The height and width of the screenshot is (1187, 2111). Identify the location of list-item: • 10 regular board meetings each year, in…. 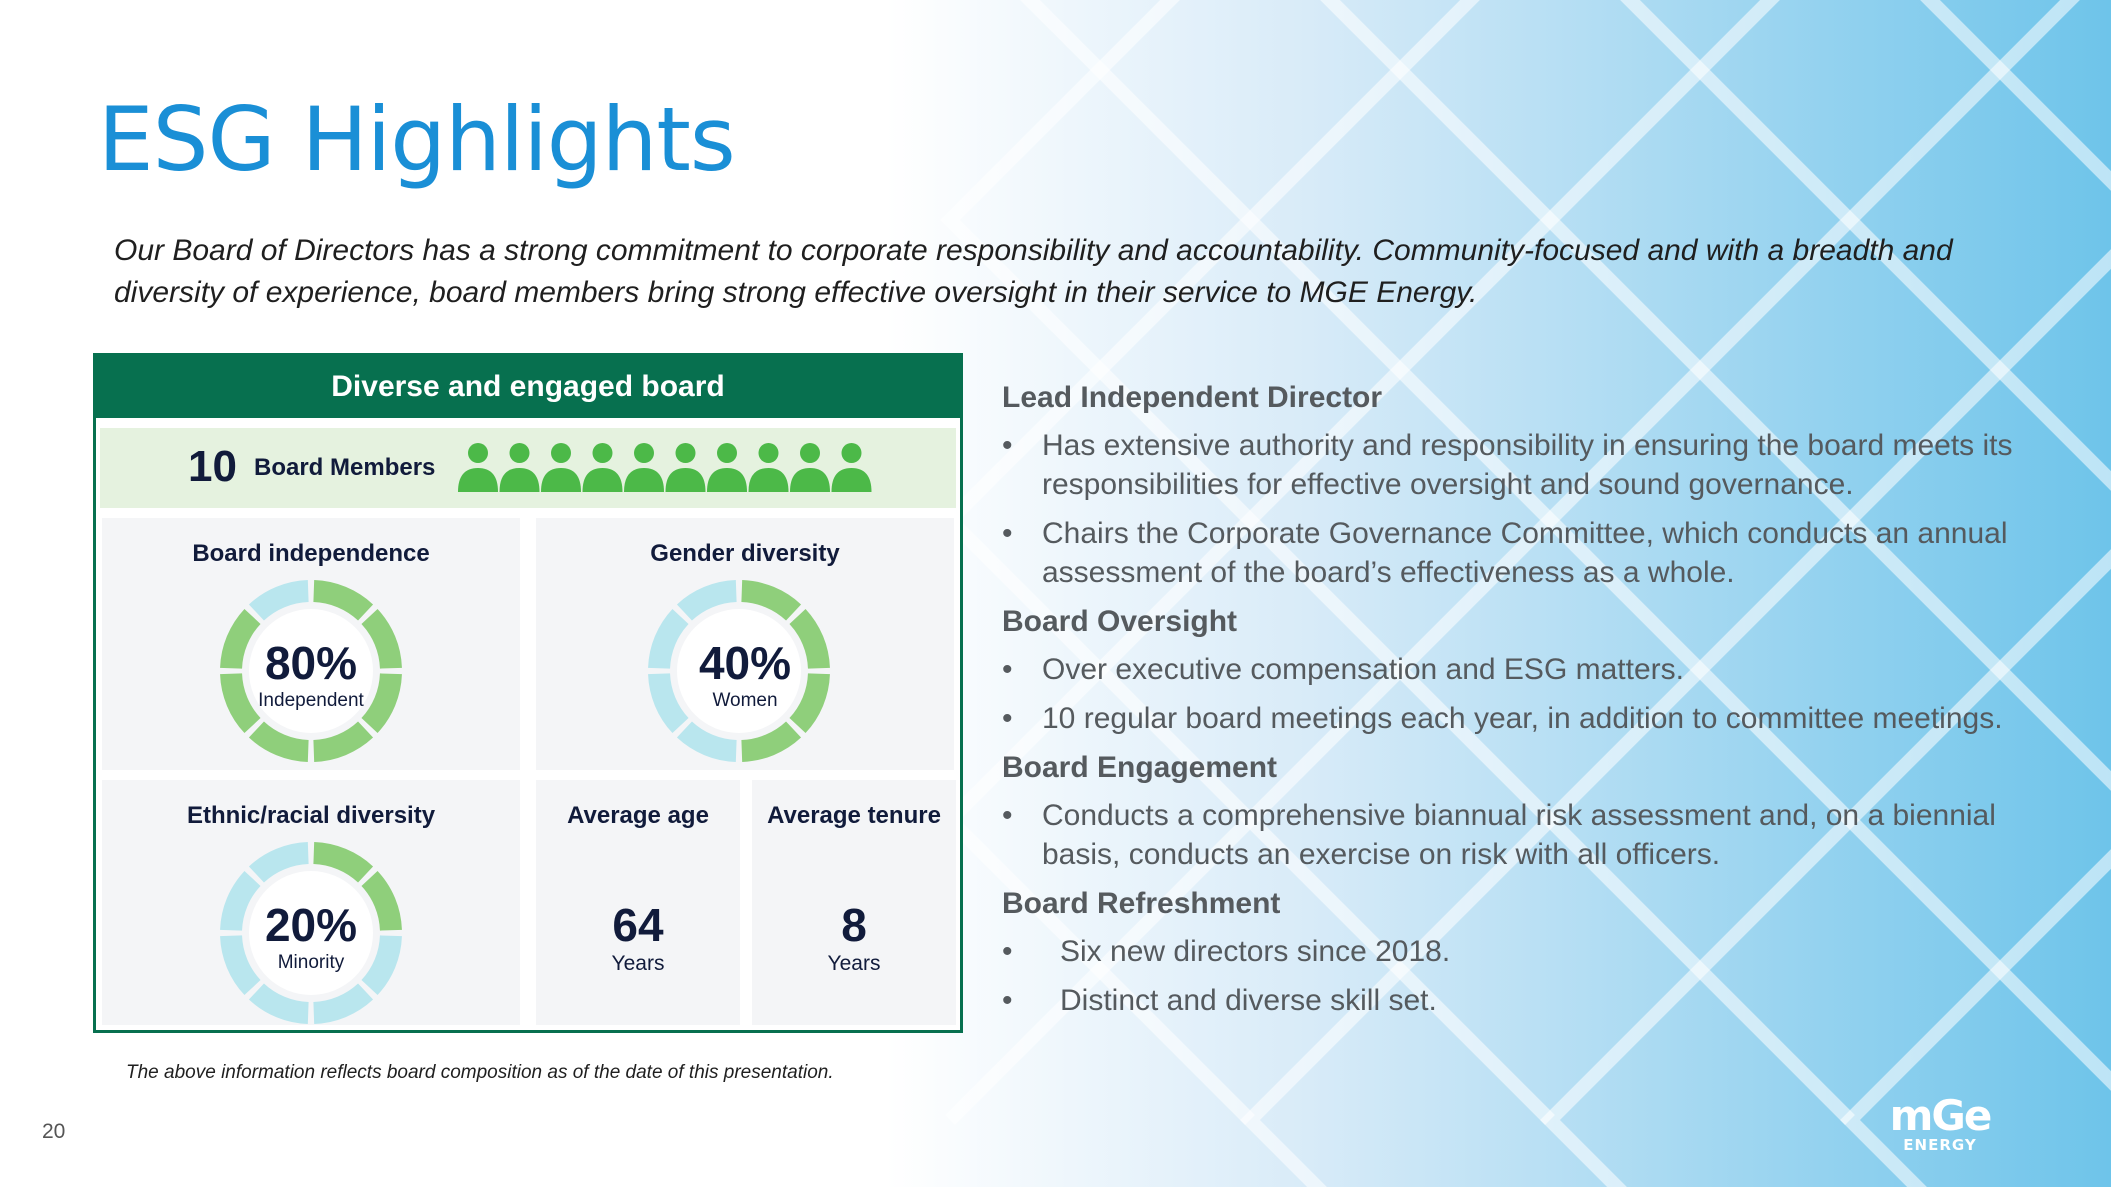
(1502, 718).